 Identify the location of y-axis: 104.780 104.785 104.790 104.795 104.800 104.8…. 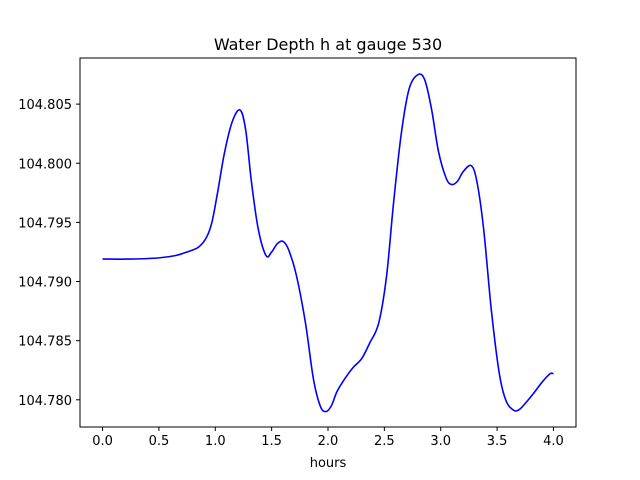
(49, 253).